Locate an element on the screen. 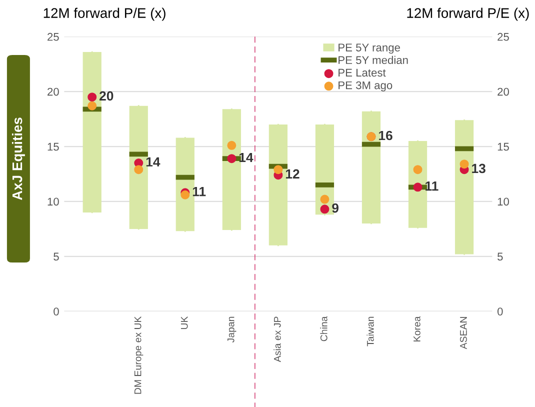 Image resolution: width=535 pixels, height=407 pixels. y-axis-title: 12M forward P/E (x) is located at coordinates (105, 14).